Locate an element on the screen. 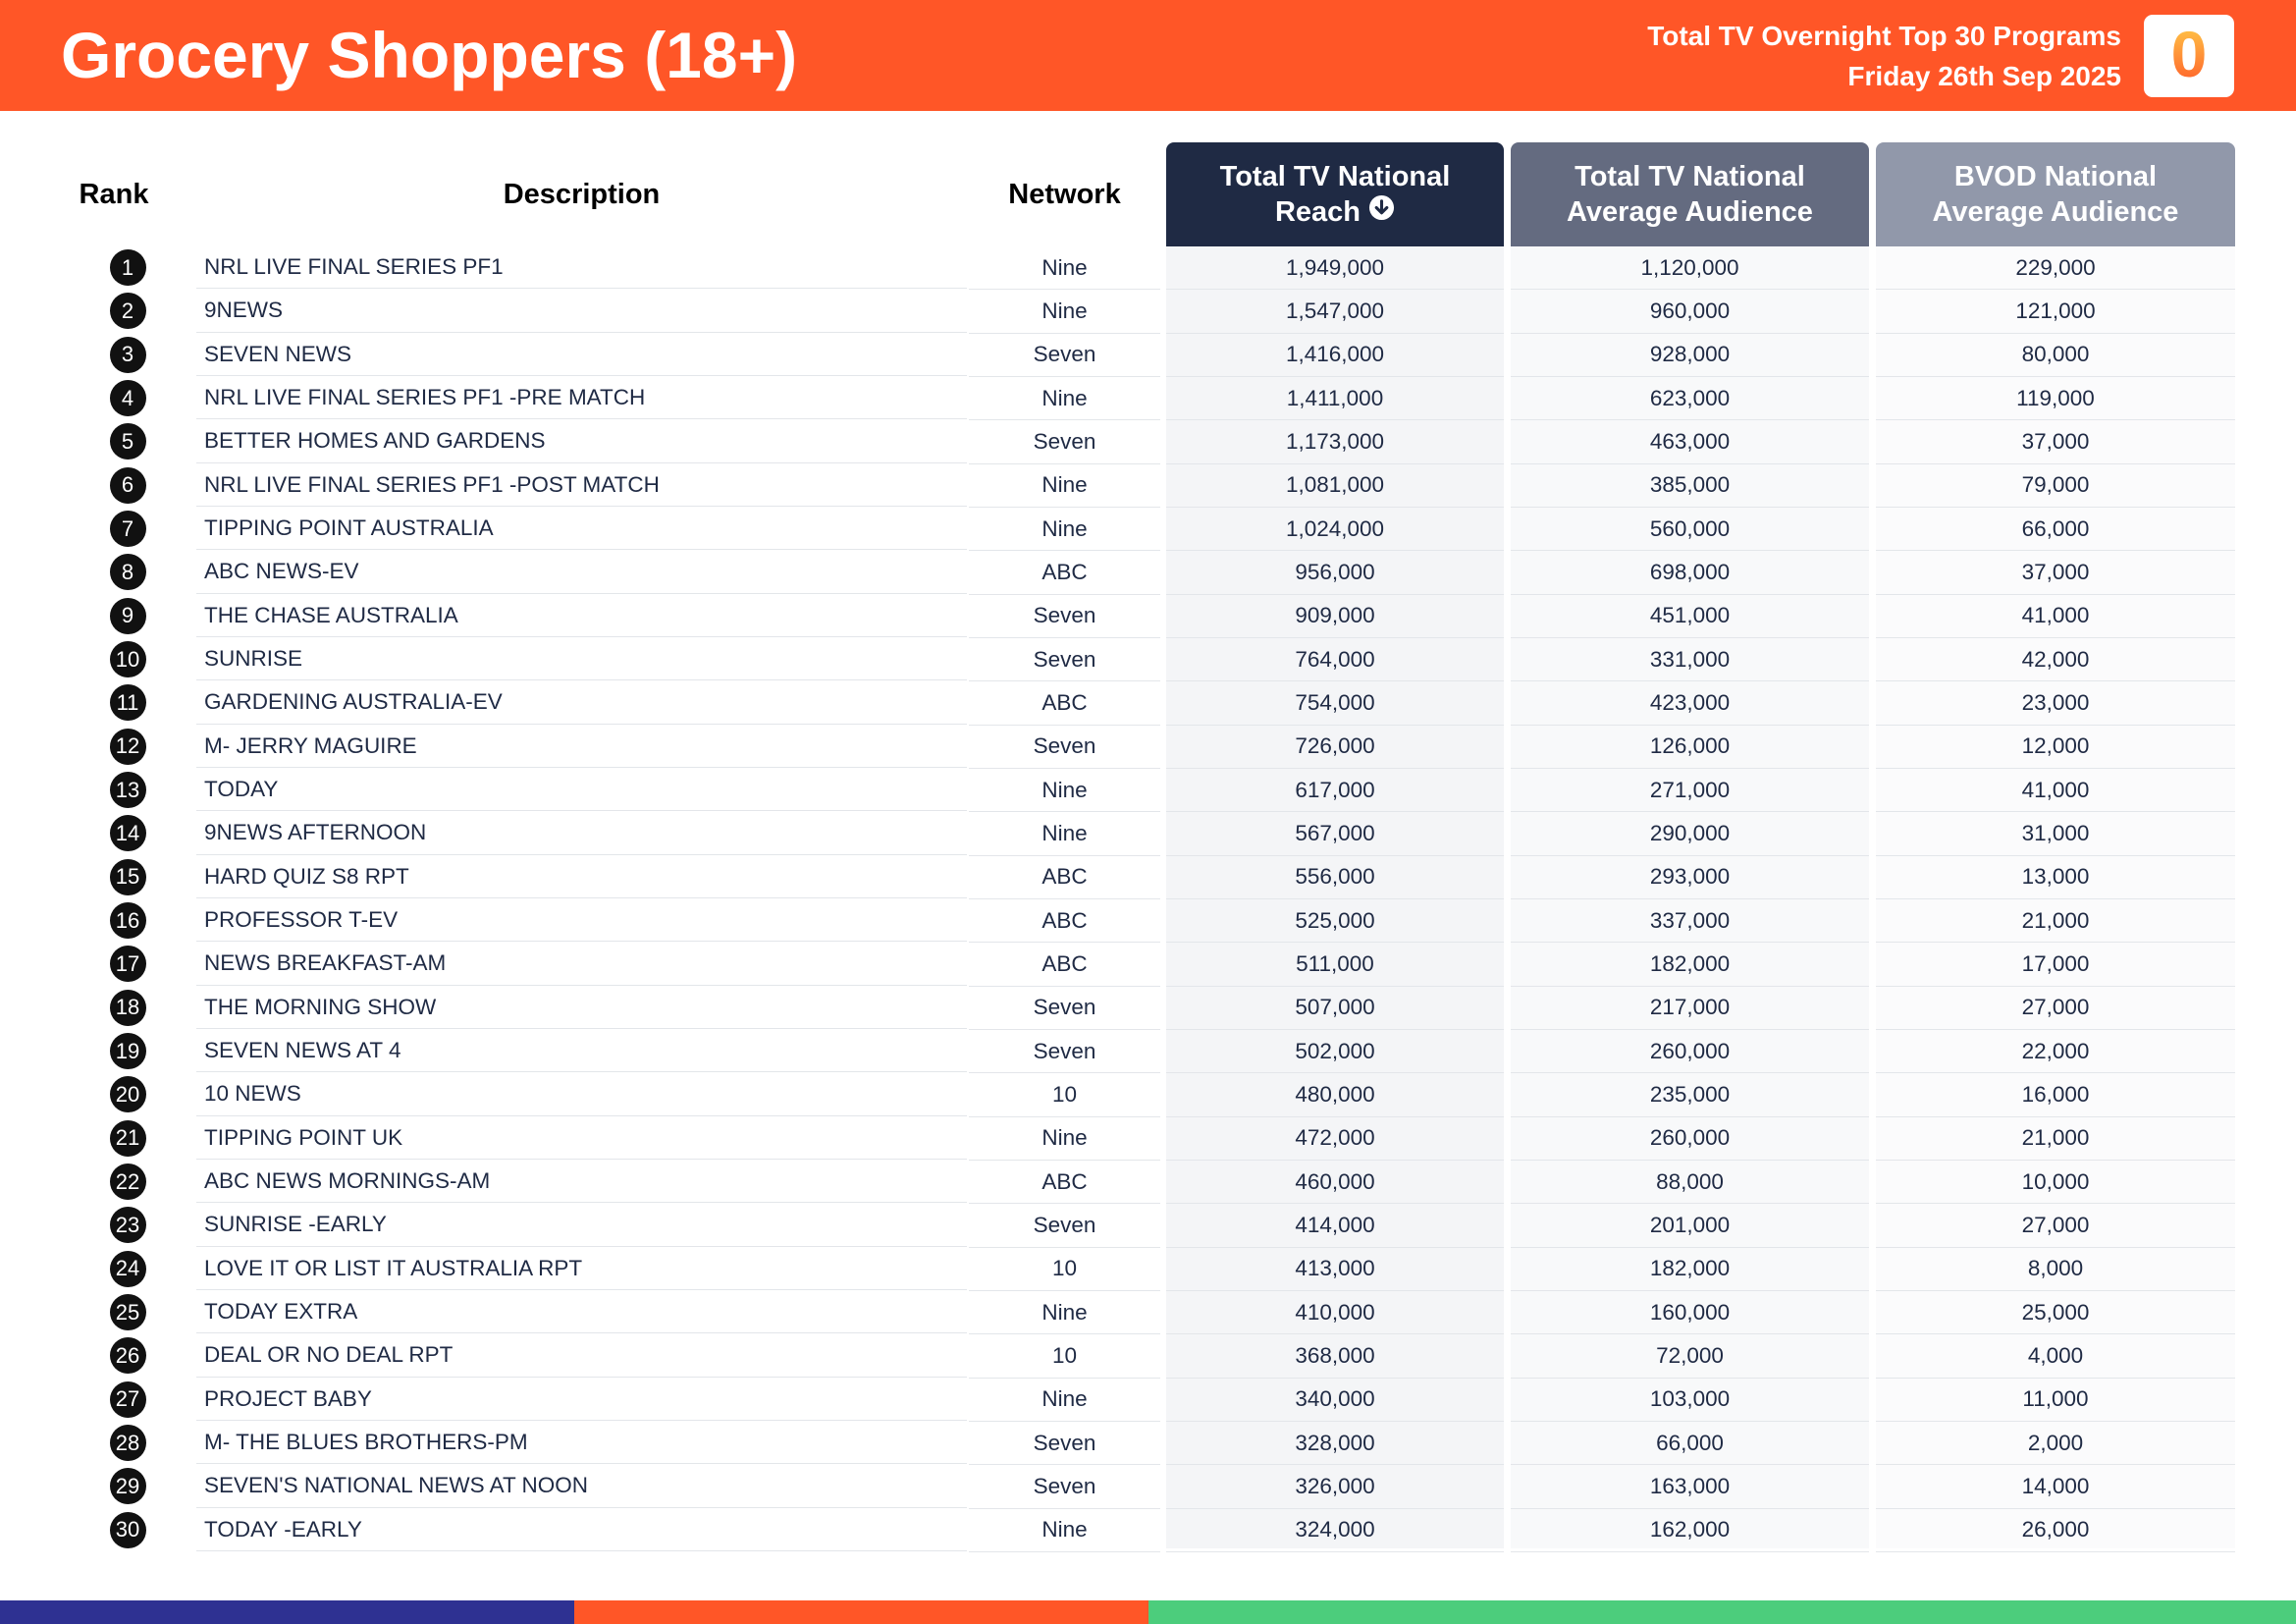  table-row: 27 PROJECT BABY Nine 340,000 103,000 11,000 is located at coordinates (1148, 1400).